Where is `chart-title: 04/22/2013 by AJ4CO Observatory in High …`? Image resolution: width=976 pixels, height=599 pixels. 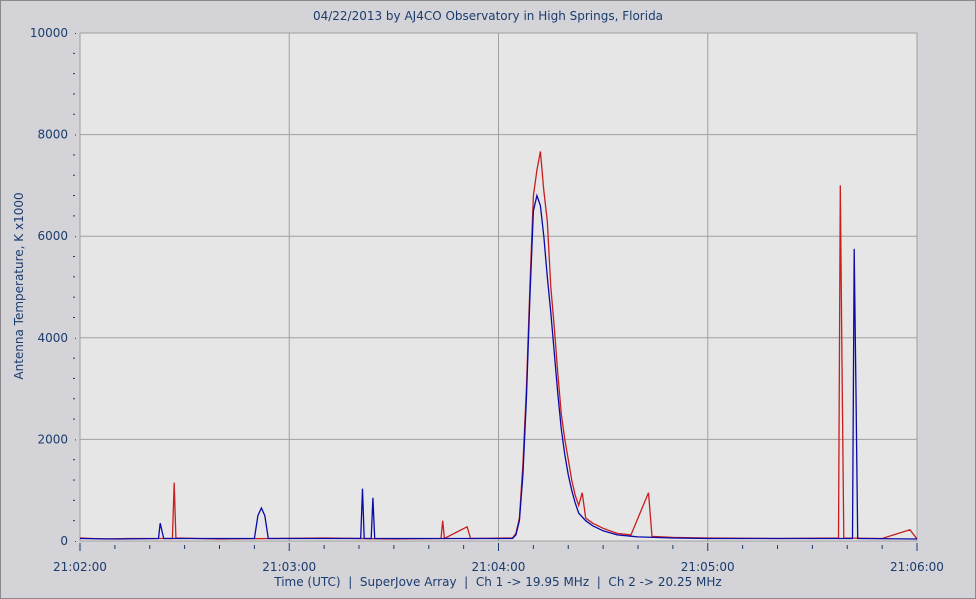
chart-title: 04/22/2013 by AJ4CO Observatory in High … is located at coordinates (488, 16).